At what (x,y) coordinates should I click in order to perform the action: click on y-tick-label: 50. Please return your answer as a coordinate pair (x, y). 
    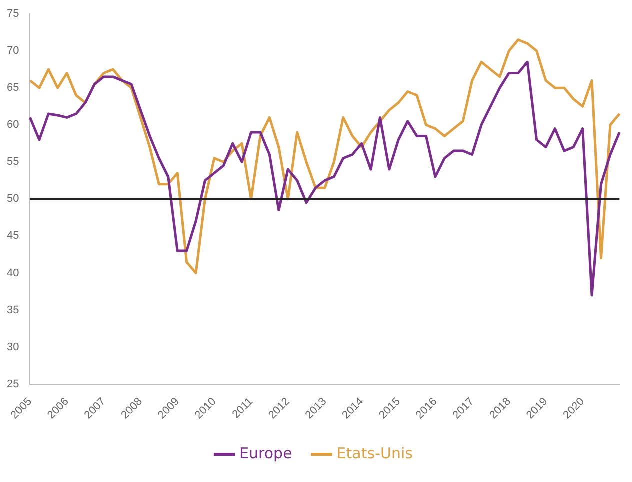
    Looking at the image, I should click on (13, 199).